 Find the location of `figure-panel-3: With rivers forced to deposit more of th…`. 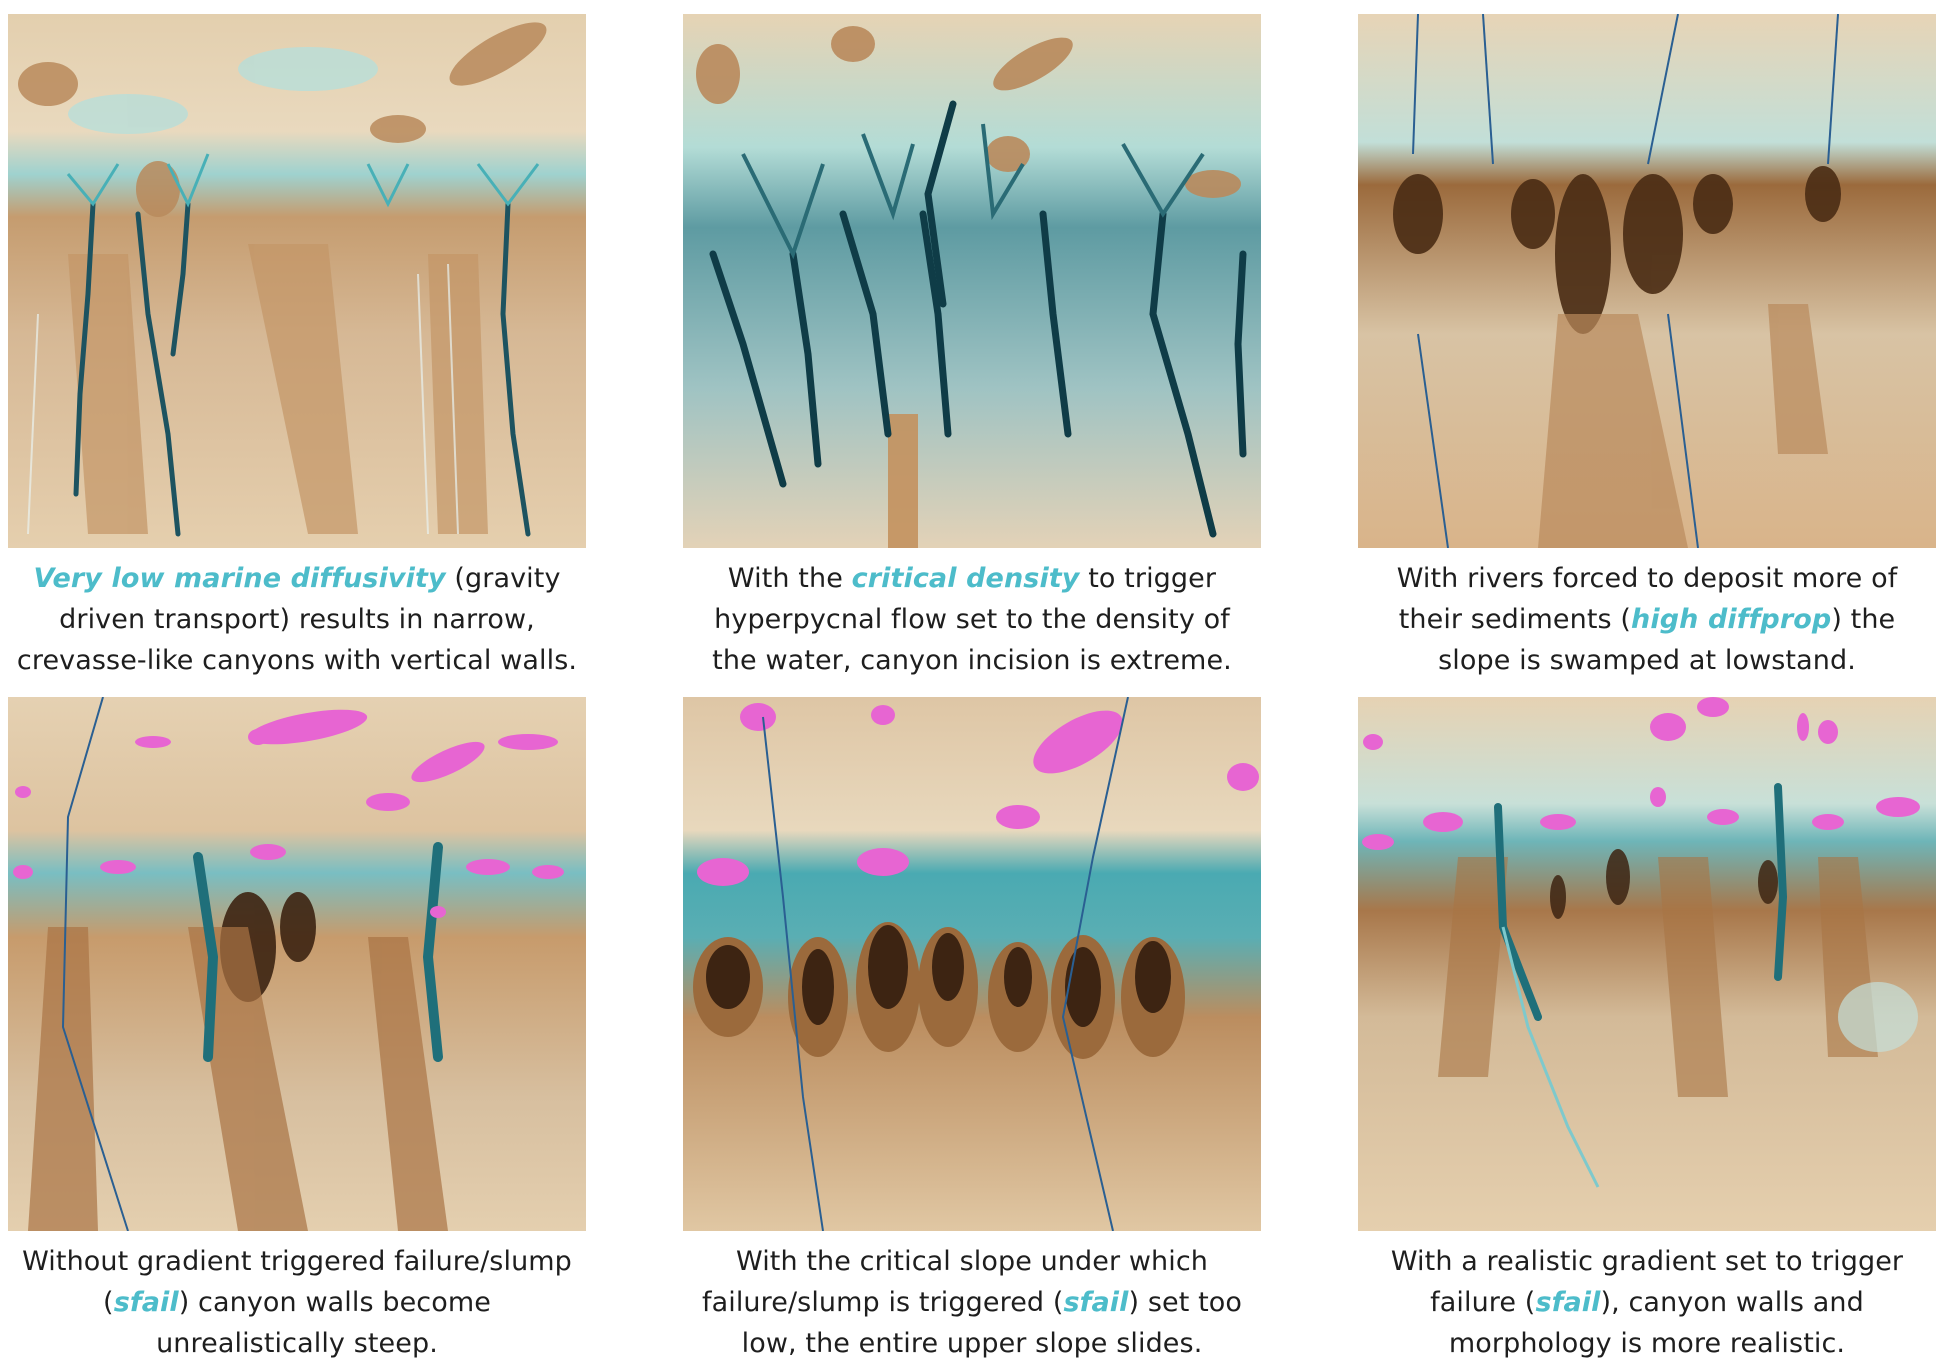

figure-panel-3: With rivers forced to deposit more of th… is located at coordinates (1647, 347).